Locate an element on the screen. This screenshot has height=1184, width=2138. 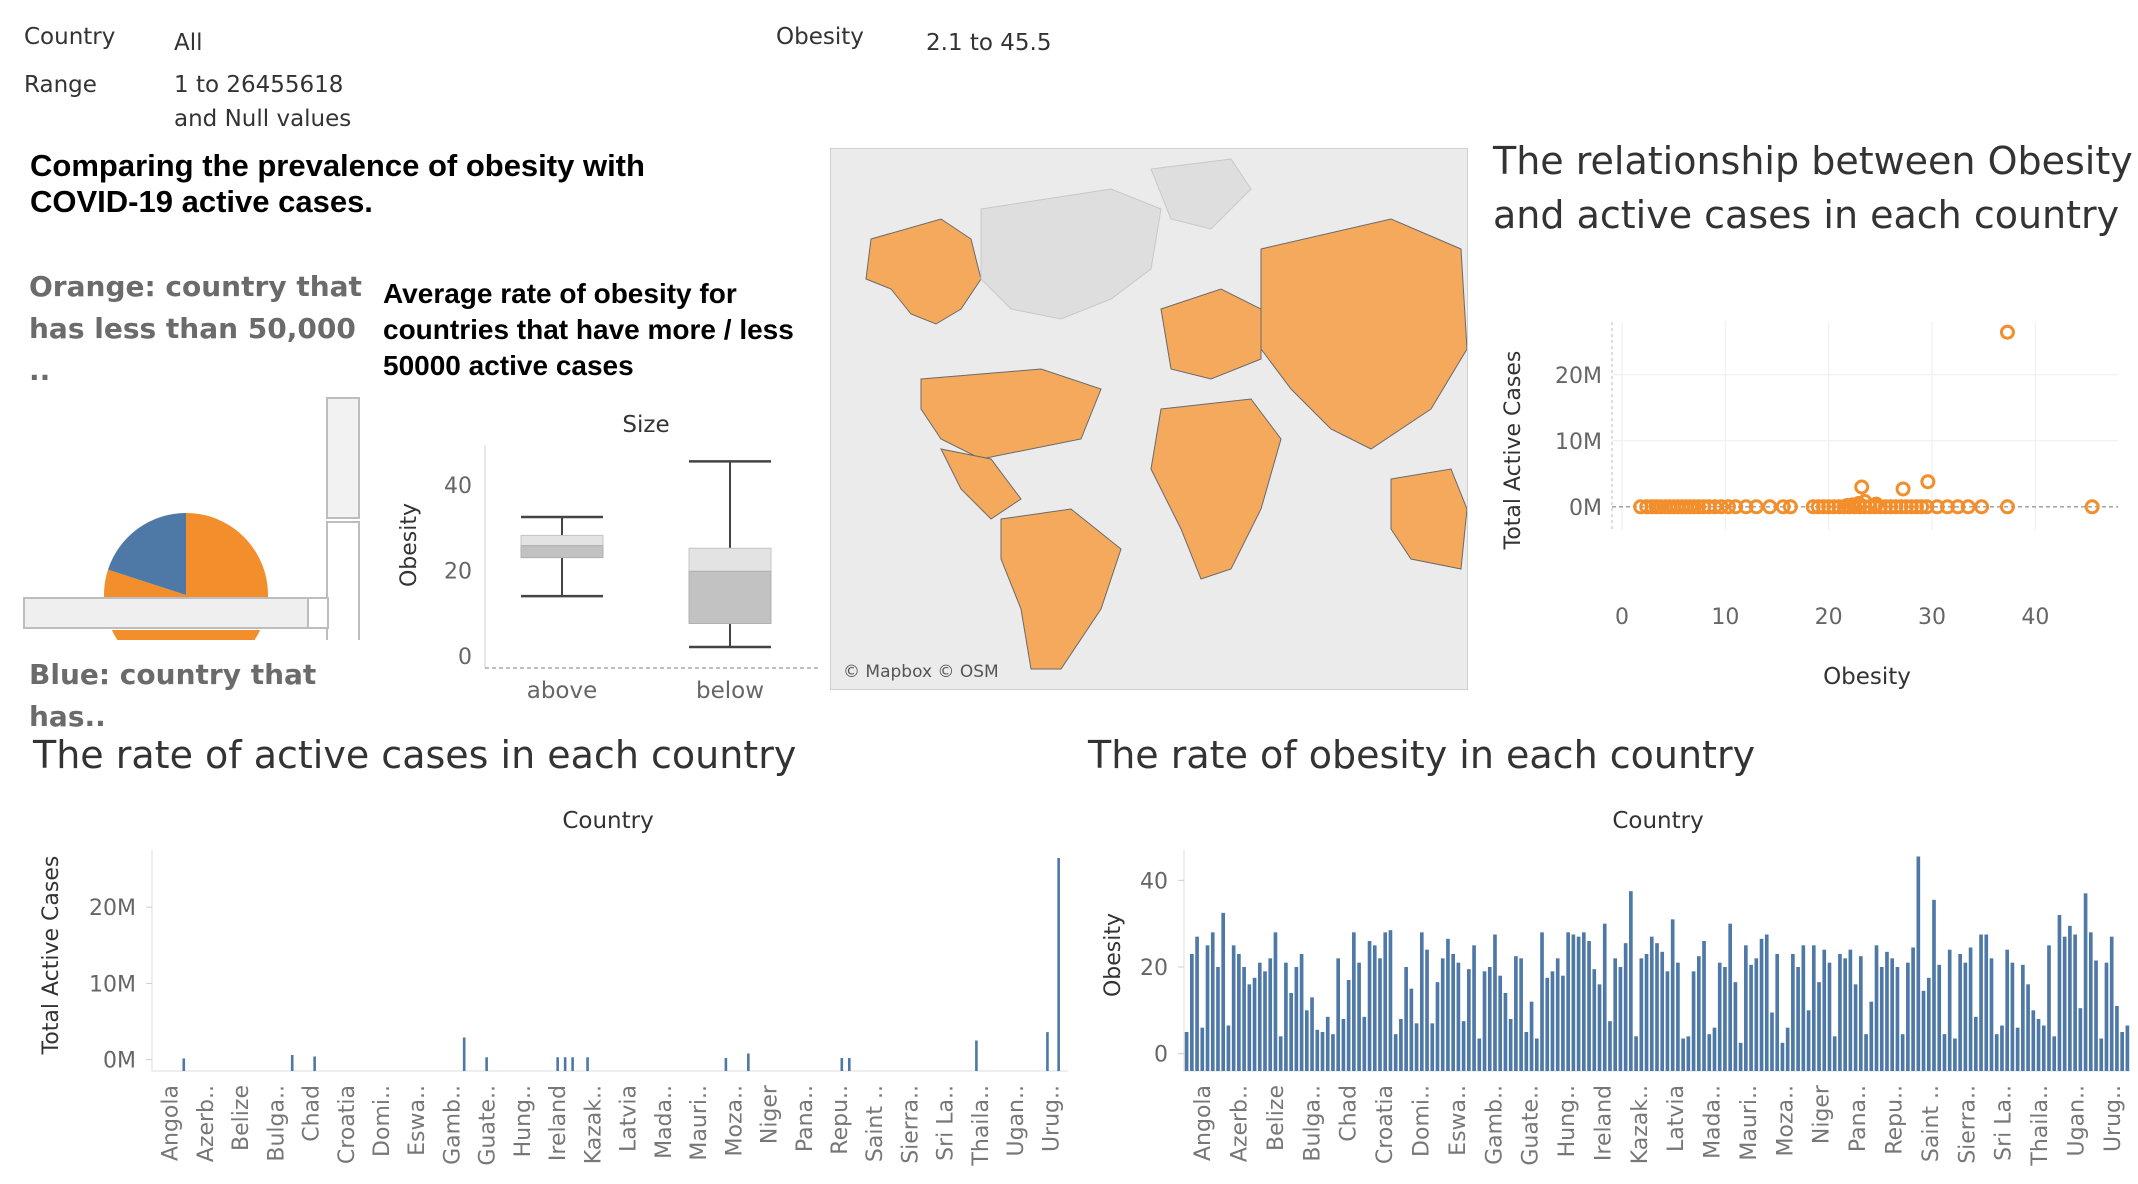
filter-obesity-value: 2.1 to 45.5 is located at coordinates (989, 43).